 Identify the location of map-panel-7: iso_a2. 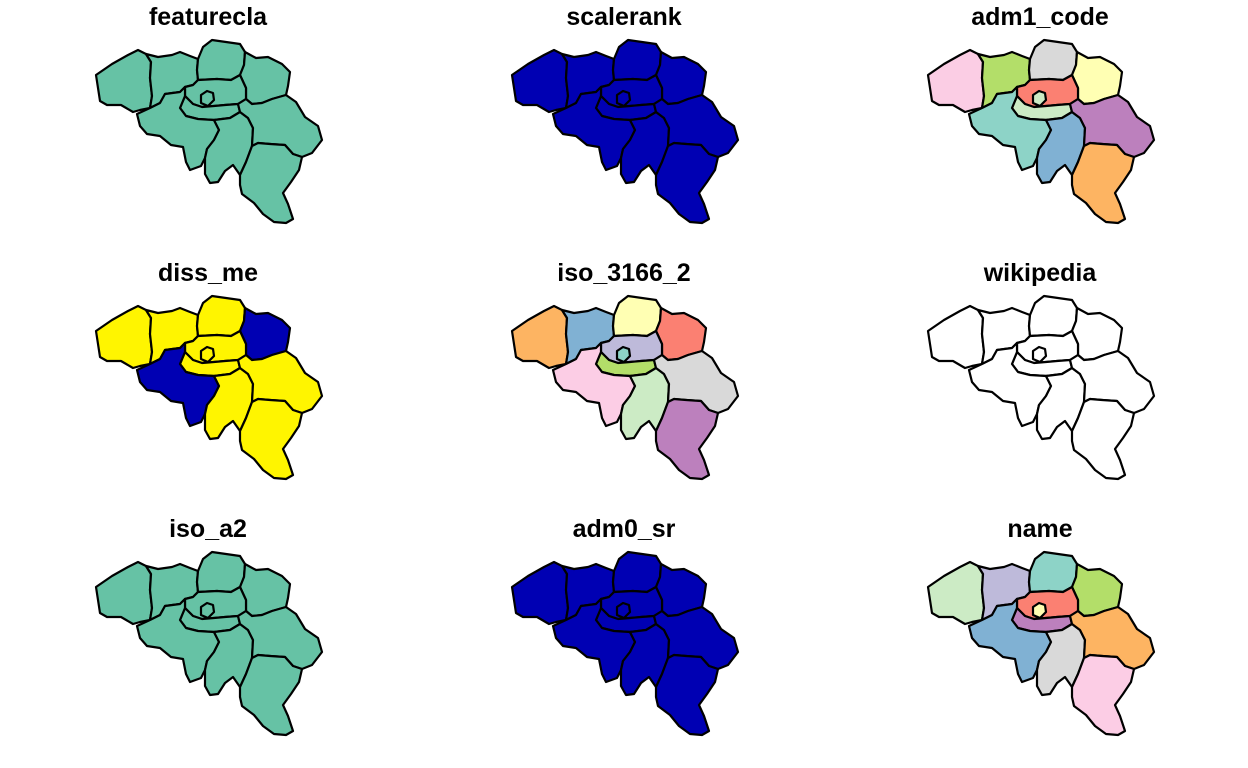
(208, 640).